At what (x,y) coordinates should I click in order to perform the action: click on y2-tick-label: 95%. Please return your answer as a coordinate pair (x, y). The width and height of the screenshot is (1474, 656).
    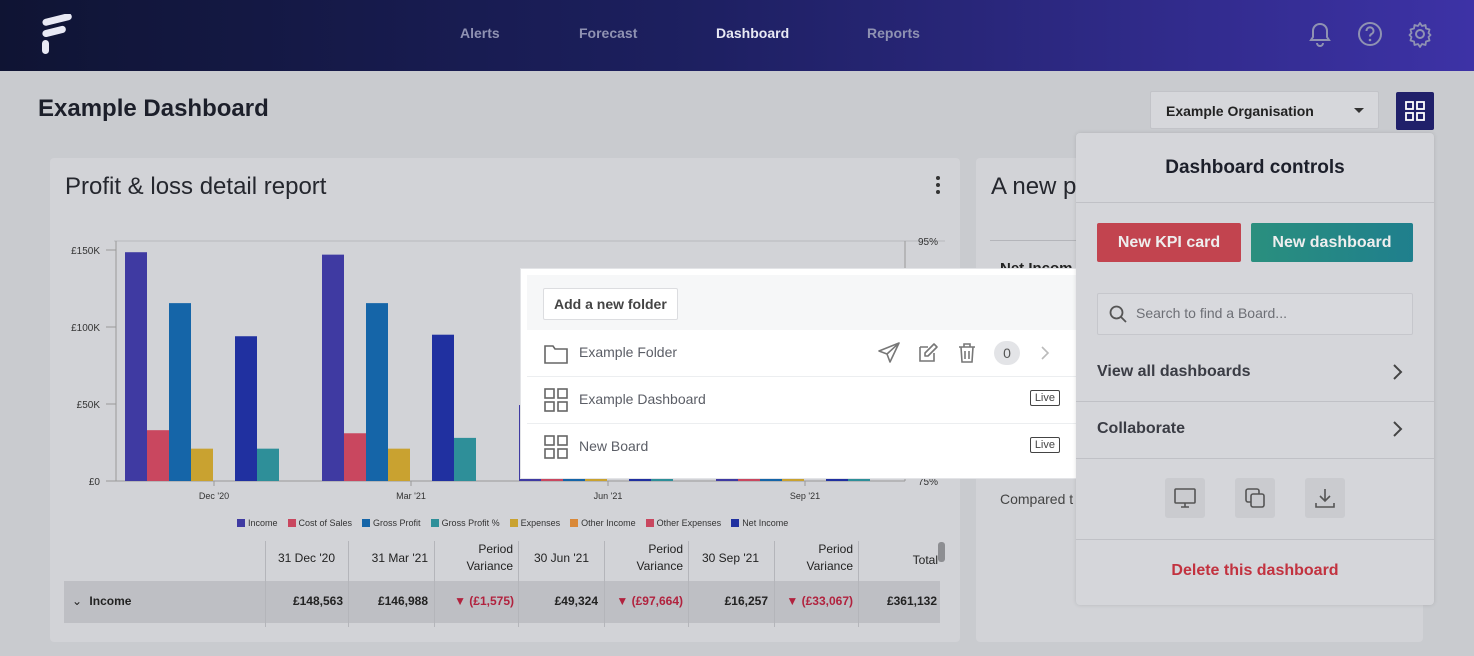
    Looking at the image, I should click on (928, 242).